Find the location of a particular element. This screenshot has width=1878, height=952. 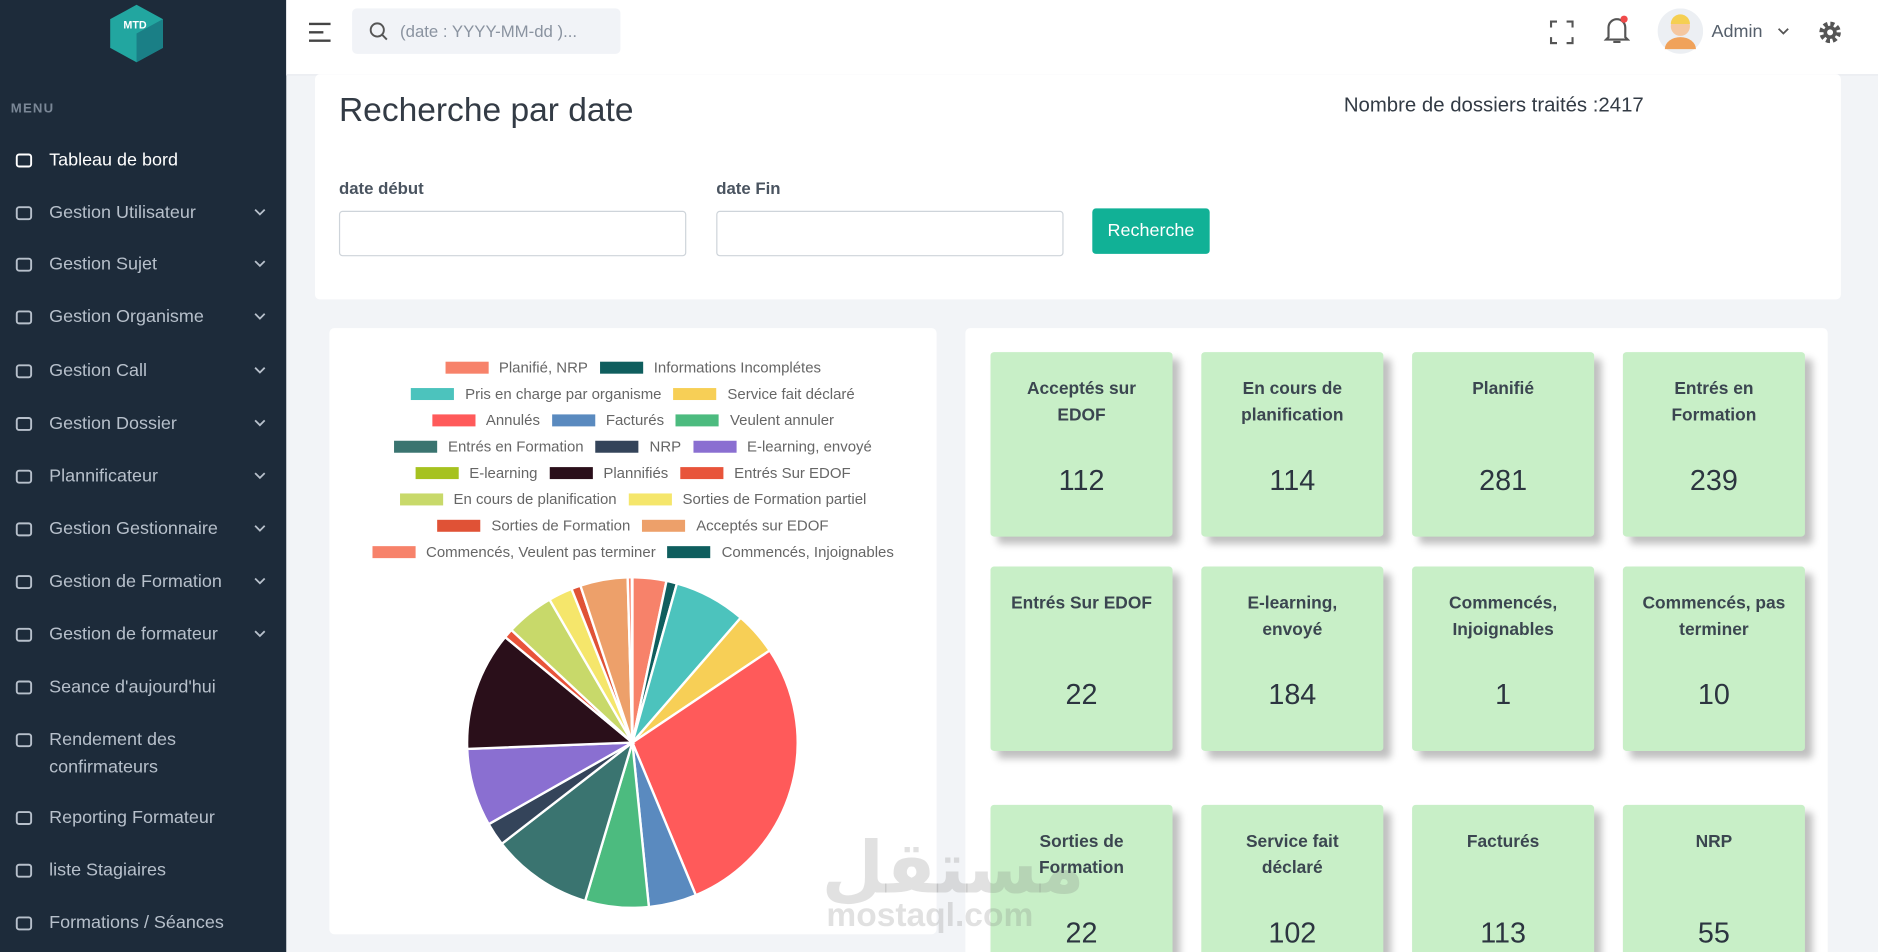

legend-item: Service fait déclaré is located at coordinates (764, 394).